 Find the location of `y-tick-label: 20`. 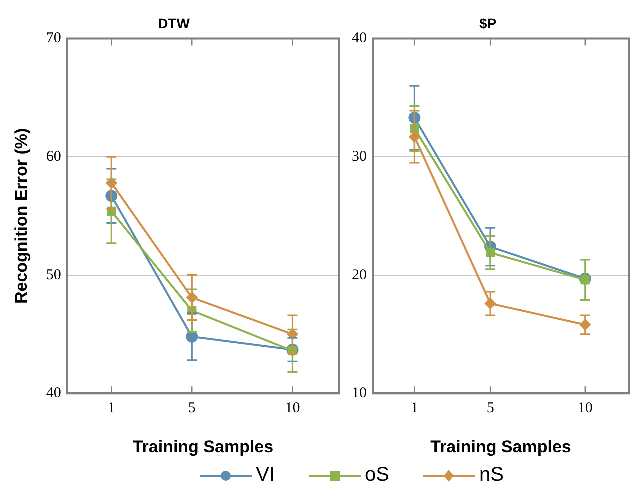

y-tick-label: 20 is located at coordinates (359, 275).